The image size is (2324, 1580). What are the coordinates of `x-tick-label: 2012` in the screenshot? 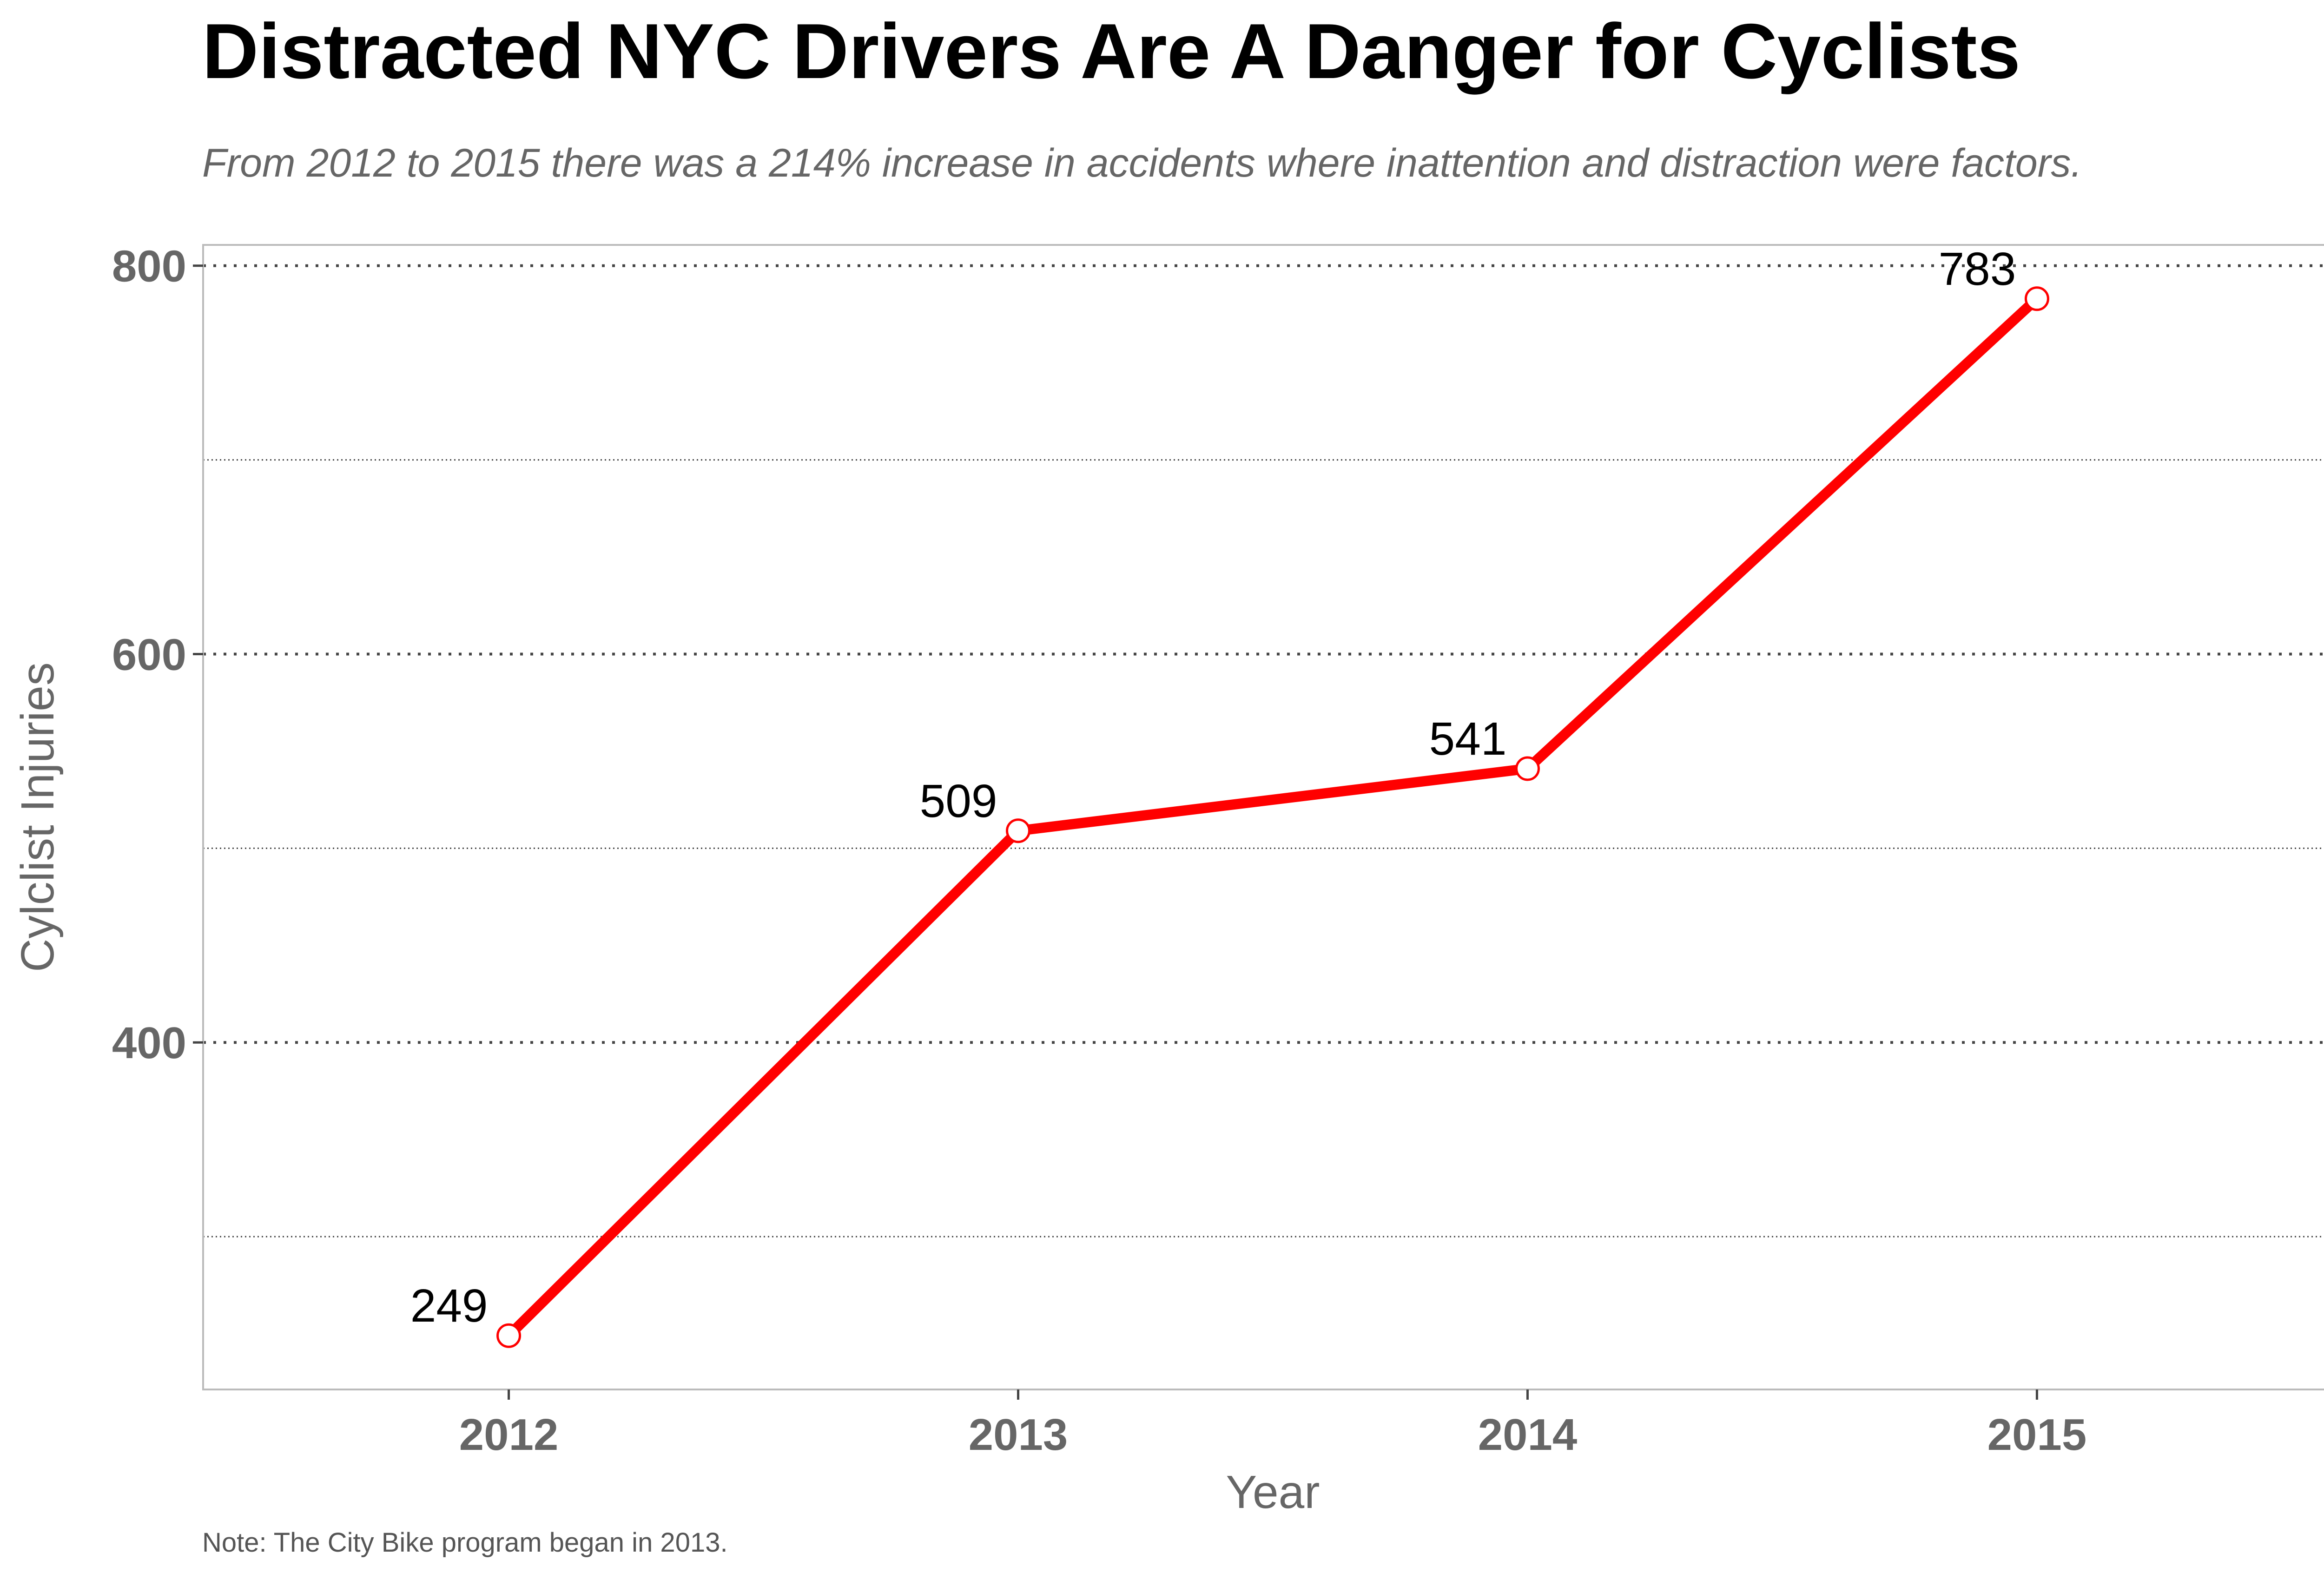 It's located at (509, 1435).